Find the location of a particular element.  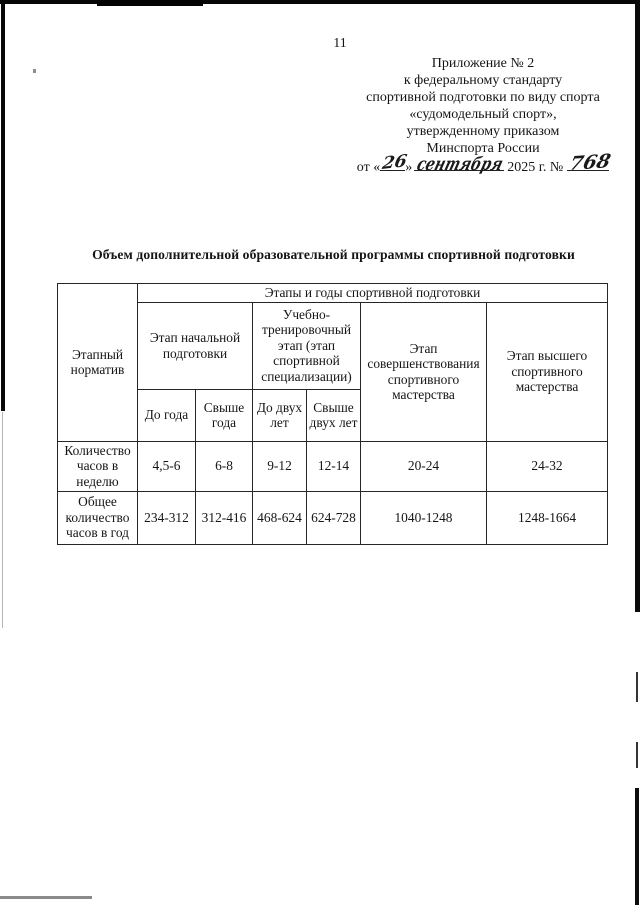

cell-stages-header: Этапы и годы спортивной подготовки is located at coordinates (372, 293).